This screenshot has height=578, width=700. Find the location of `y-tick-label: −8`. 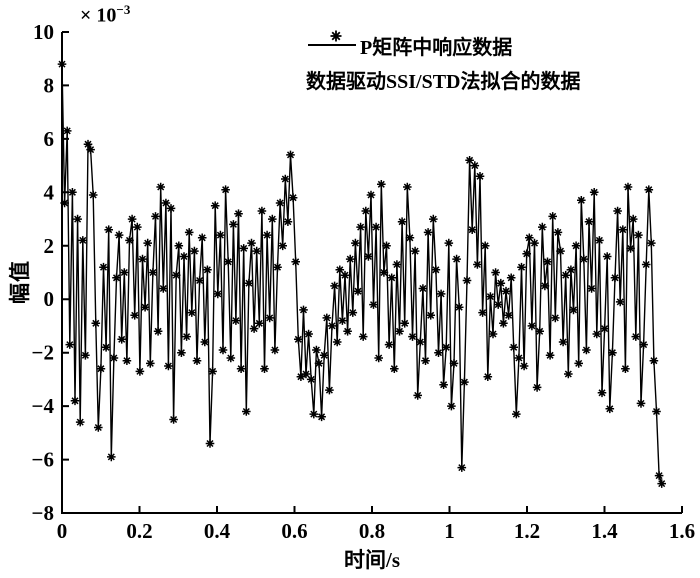

y-tick-label: −8 is located at coordinates (43, 513).